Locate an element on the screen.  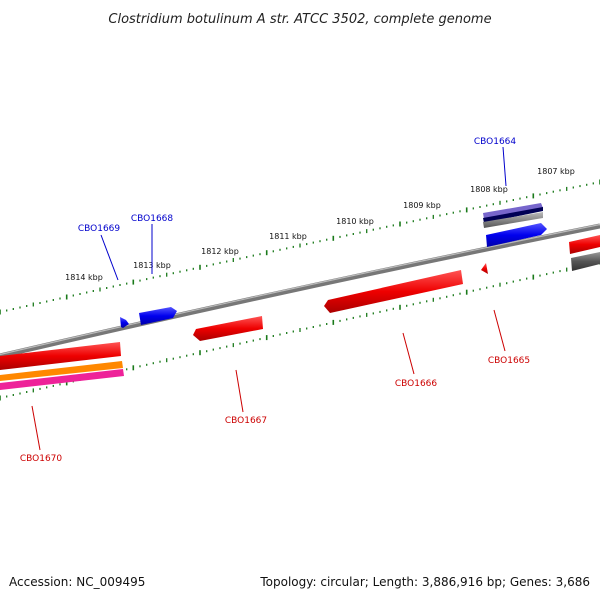
gene-cbo1666 is located at coordinates (393, 291).